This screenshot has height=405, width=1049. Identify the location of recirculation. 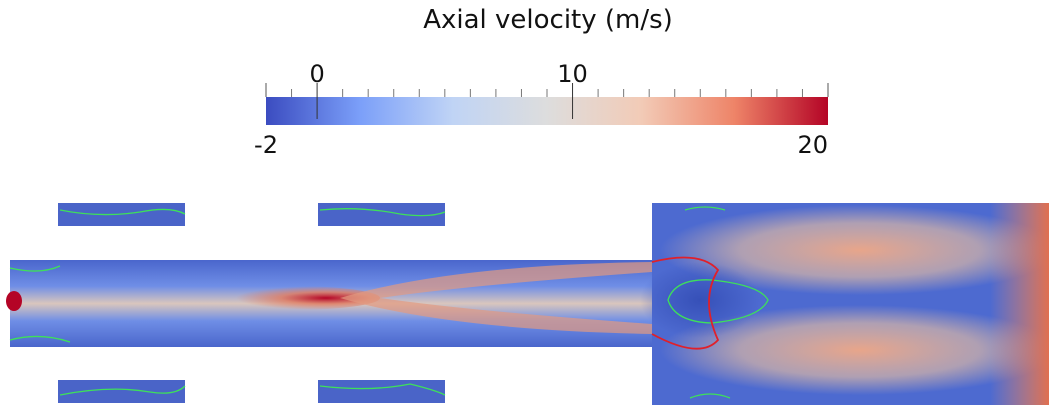
(700, 300).